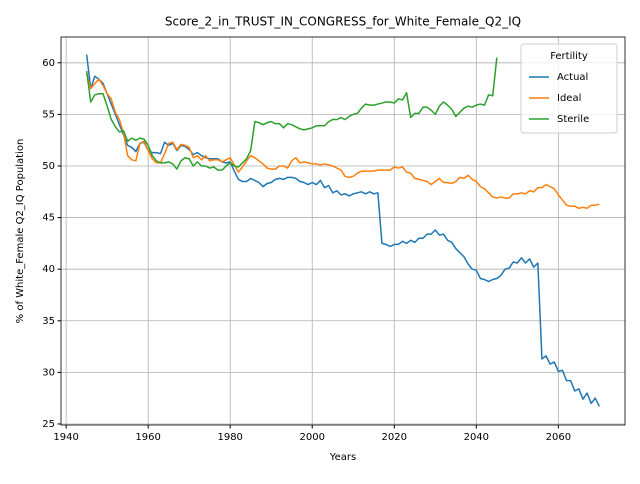 The image size is (640, 484). What do you see at coordinates (48, 372) in the screenshot?
I see `y-tick-label: 30` at bounding box center [48, 372].